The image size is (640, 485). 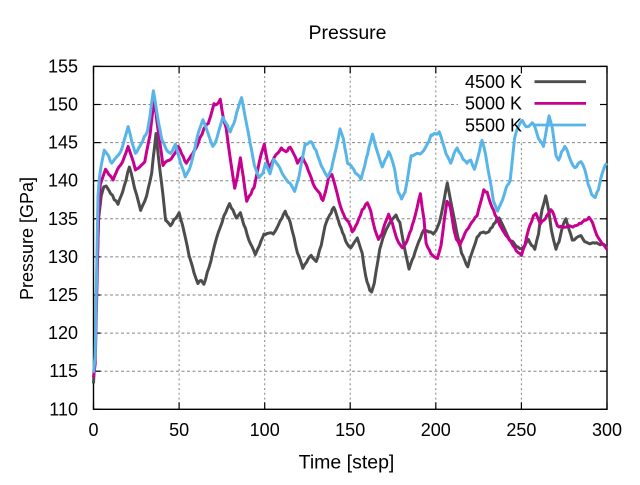 What do you see at coordinates (63, 143) in the screenshot?
I see `svg-text: 145` at bounding box center [63, 143].